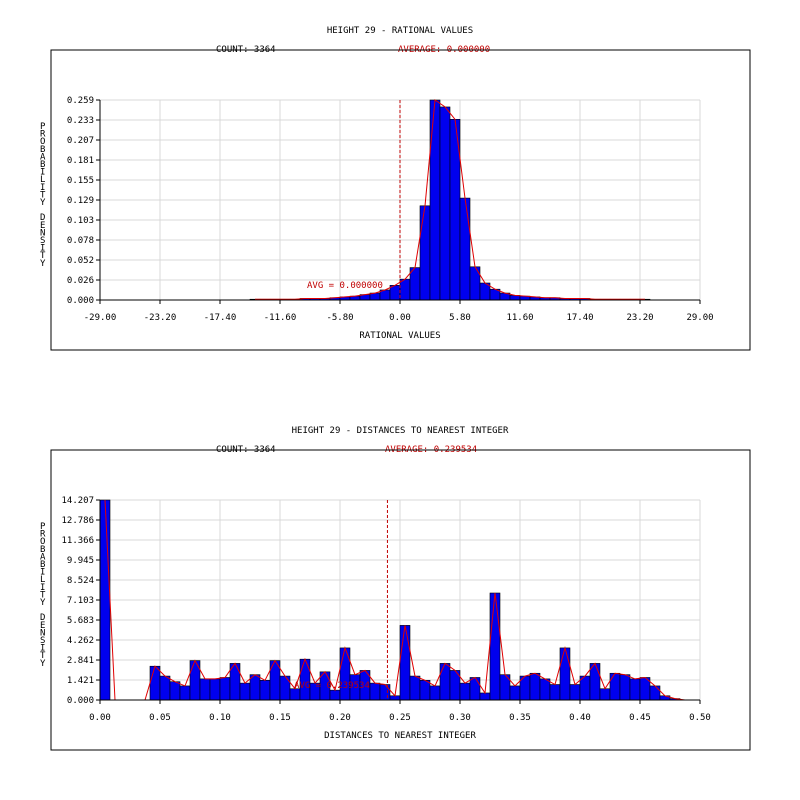 The width and height of the screenshot is (800, 800). Describe the element at coordinates (519, 318) in the screenshot. I see `x-tick-label: 11.60` at that location.